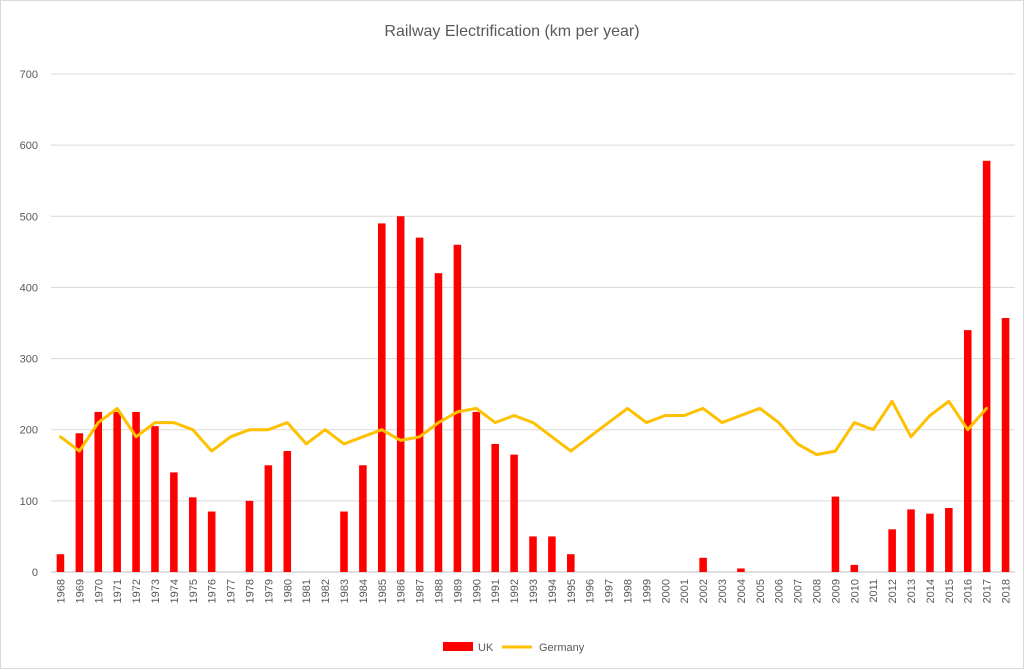 The height and width of the screenshot is (669, 1024). I want to click on x-tick-label: 2015, so click(950, 591).